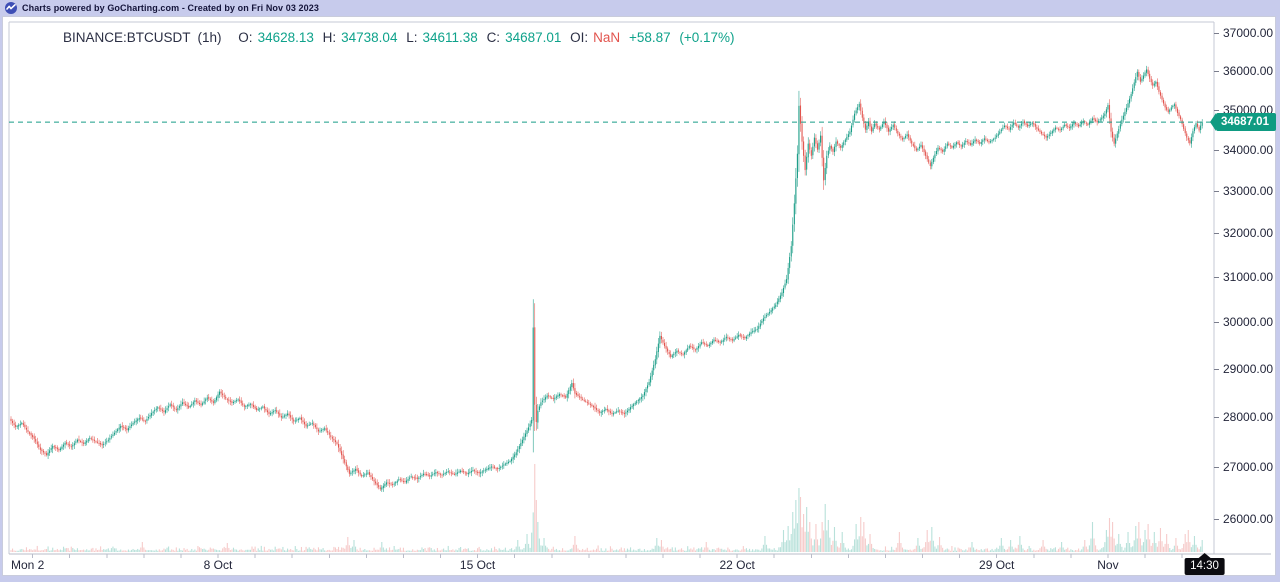 This screenshot has height=582, width=1280. What do you see at coordinates (1248, 417) in the screenshot?
I see `price-tick-label: 28000.00` at bounding box center [1248, 417].